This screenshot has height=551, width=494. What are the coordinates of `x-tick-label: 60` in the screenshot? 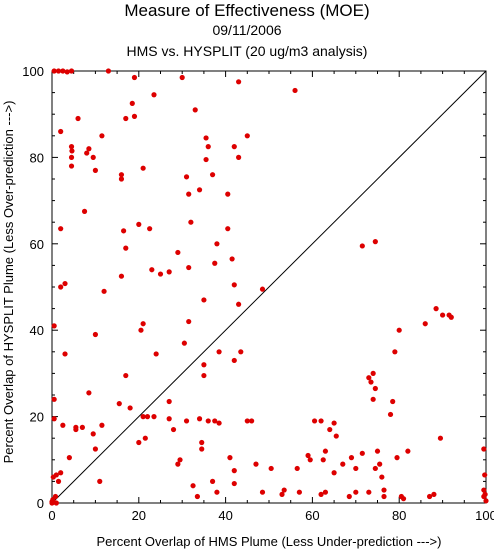 It's located at (312, 515).